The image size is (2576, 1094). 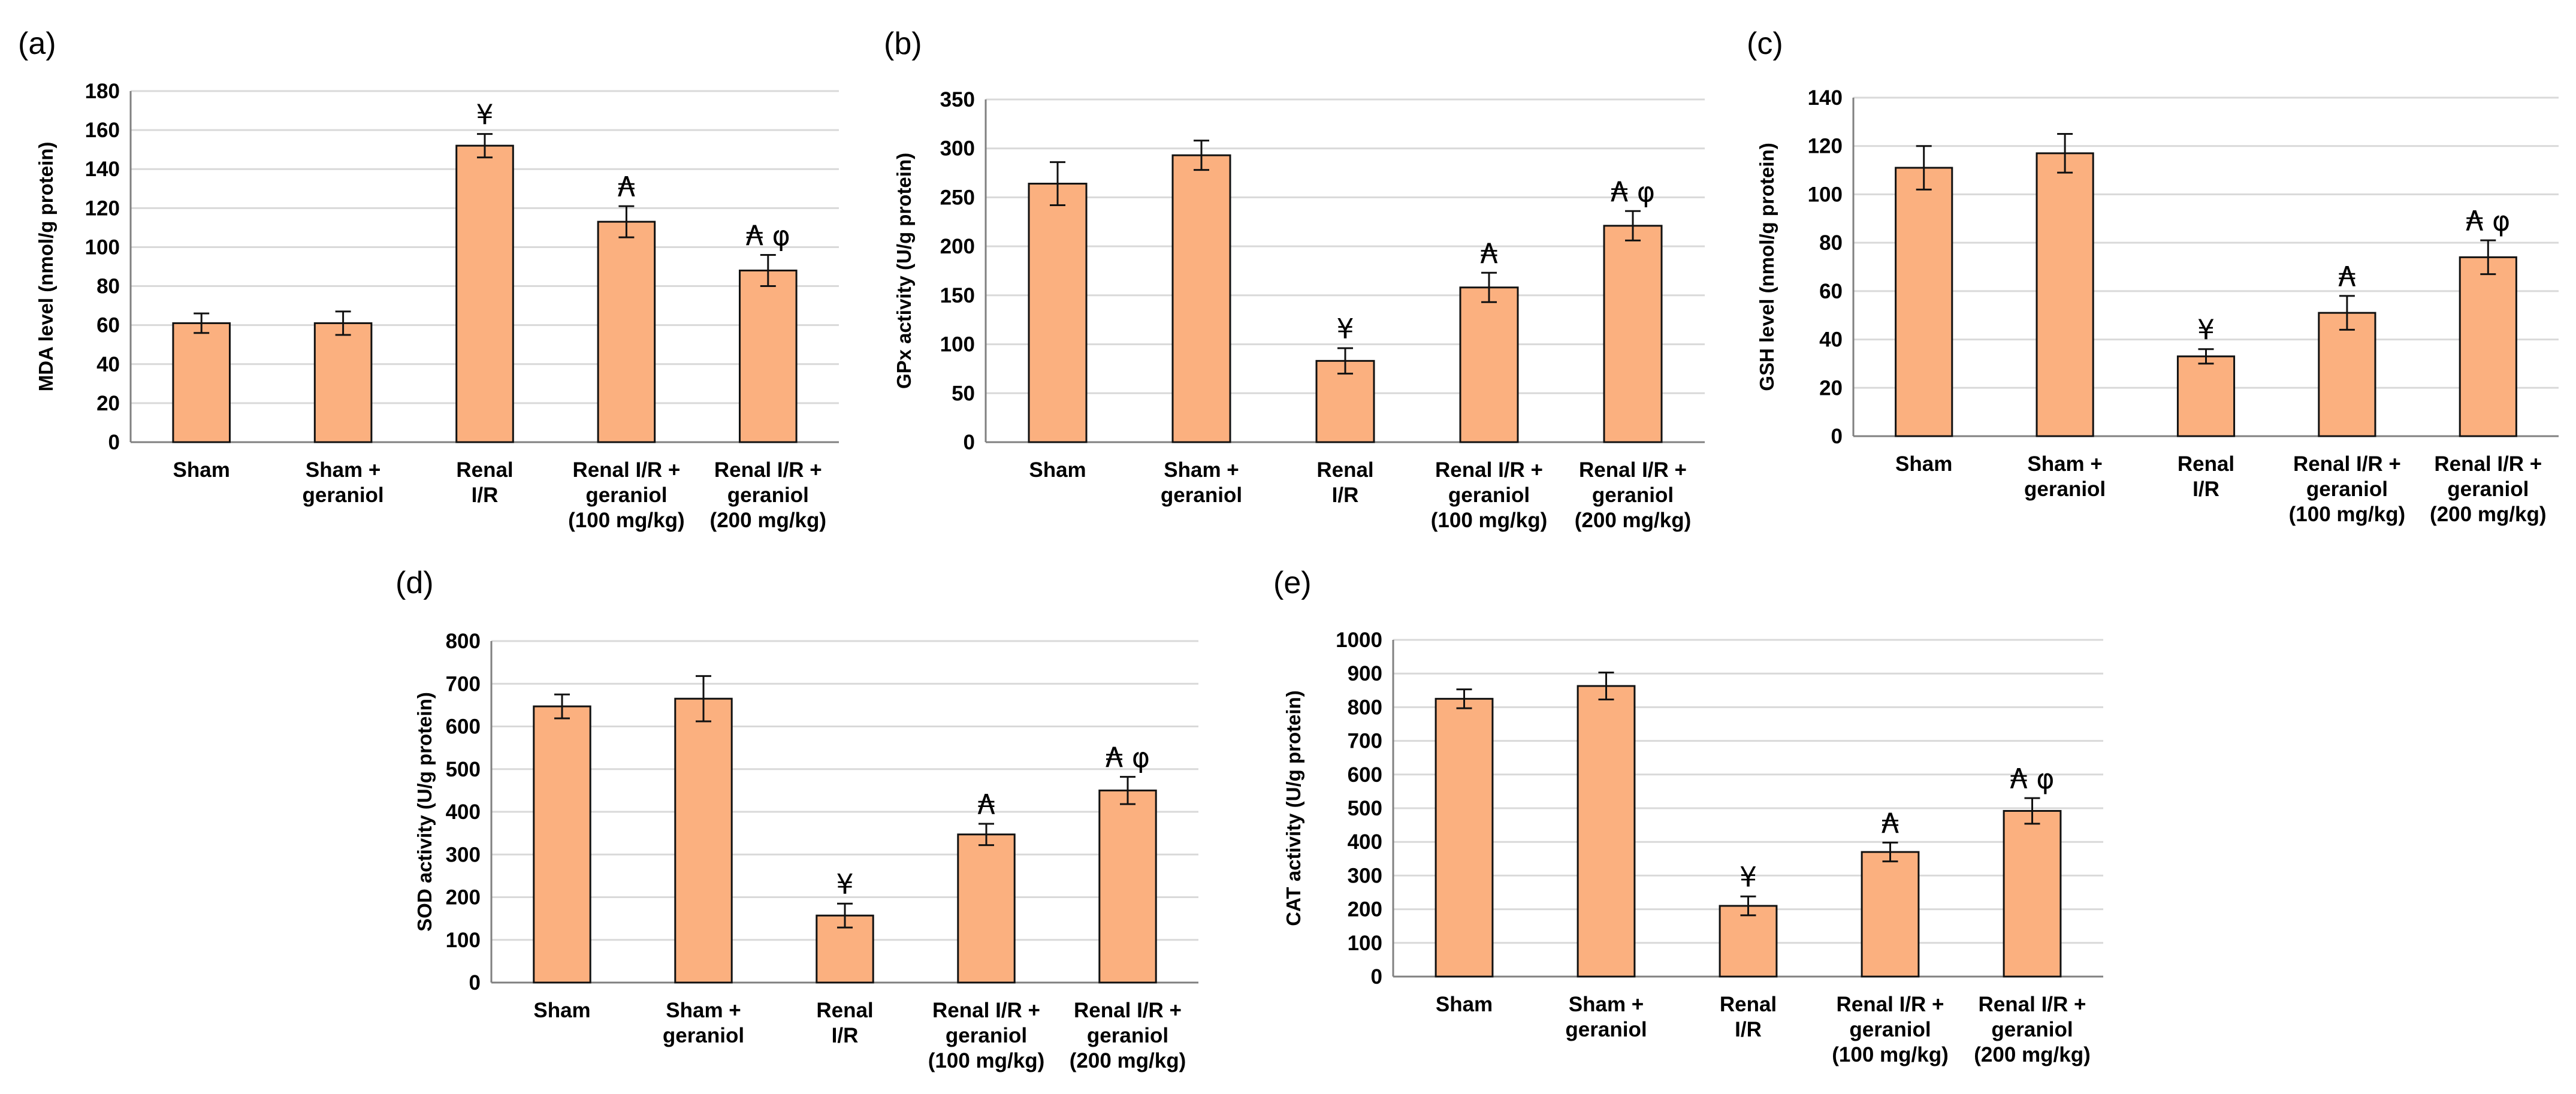 What do you see at coordinates (464, 684) in the screenshot?
I see `y-tick-label: 700` at bounding box center [464, 684].